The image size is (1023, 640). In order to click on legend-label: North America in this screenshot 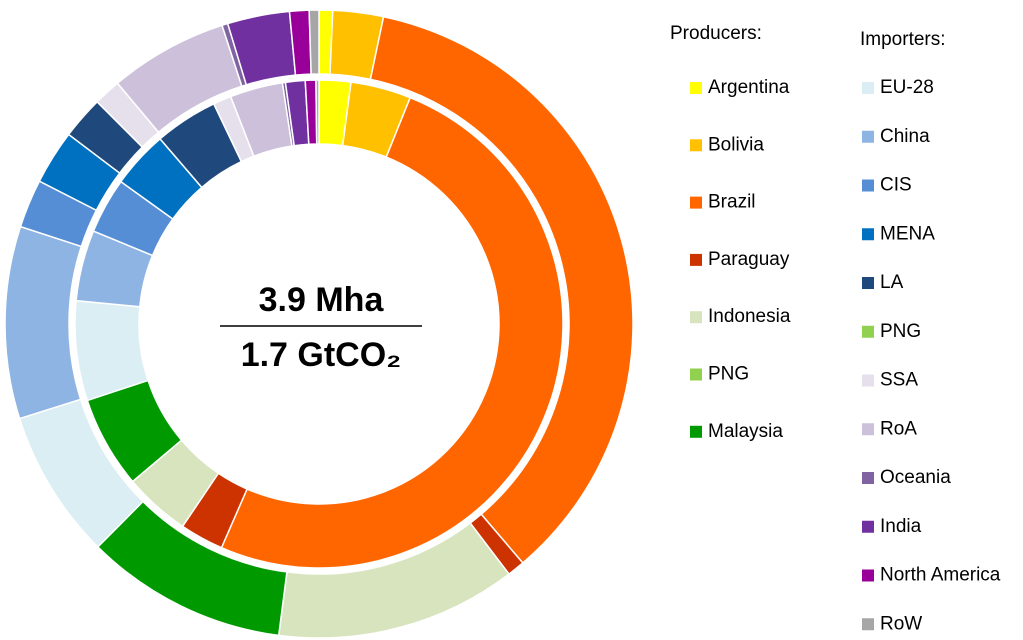, I will do `click(940, 575)`.